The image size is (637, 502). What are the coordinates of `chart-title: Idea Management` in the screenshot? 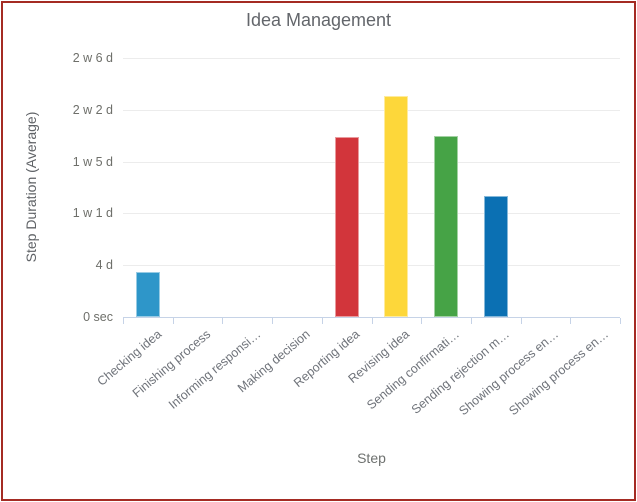 It's located at (318, 20).